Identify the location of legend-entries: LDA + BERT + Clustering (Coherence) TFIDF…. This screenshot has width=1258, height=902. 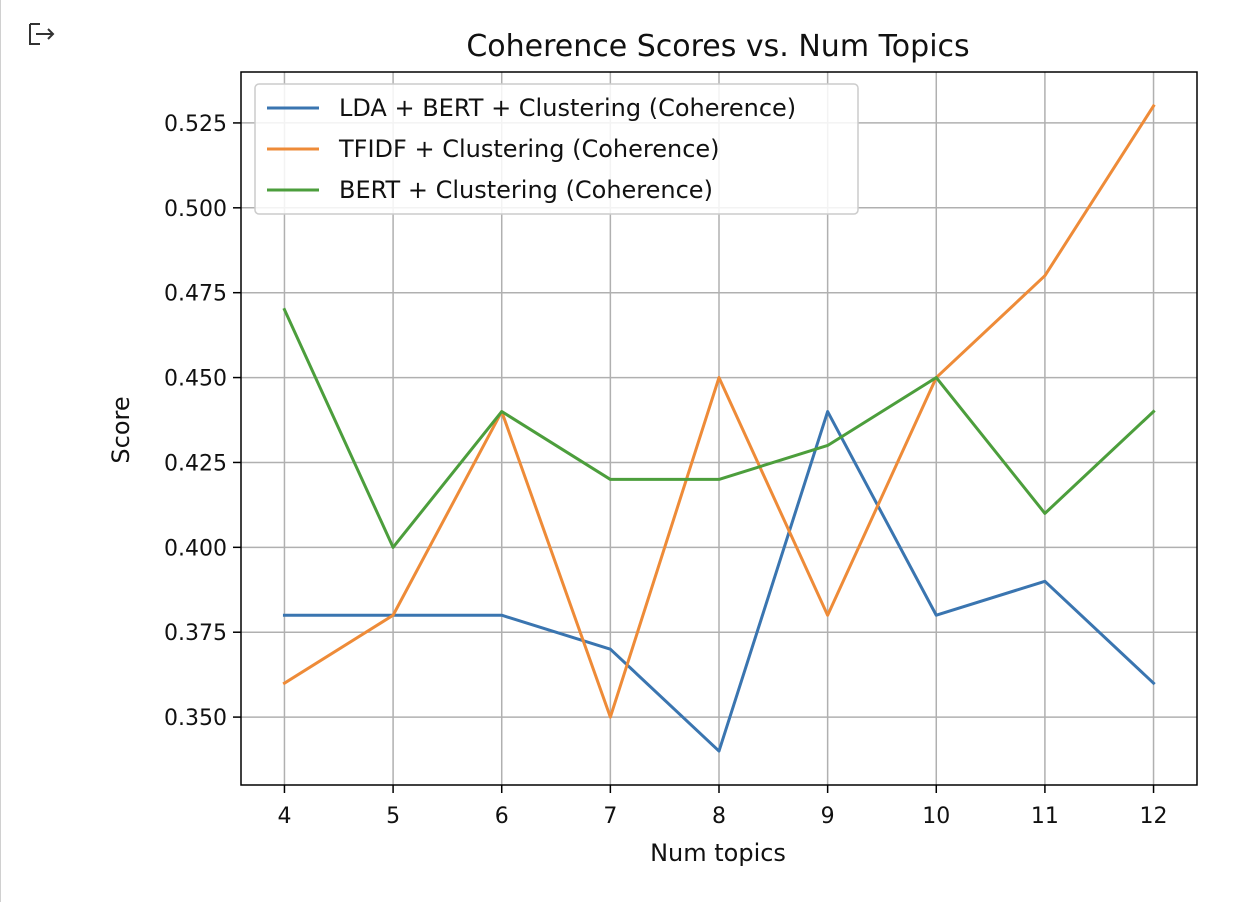
(531, 149).